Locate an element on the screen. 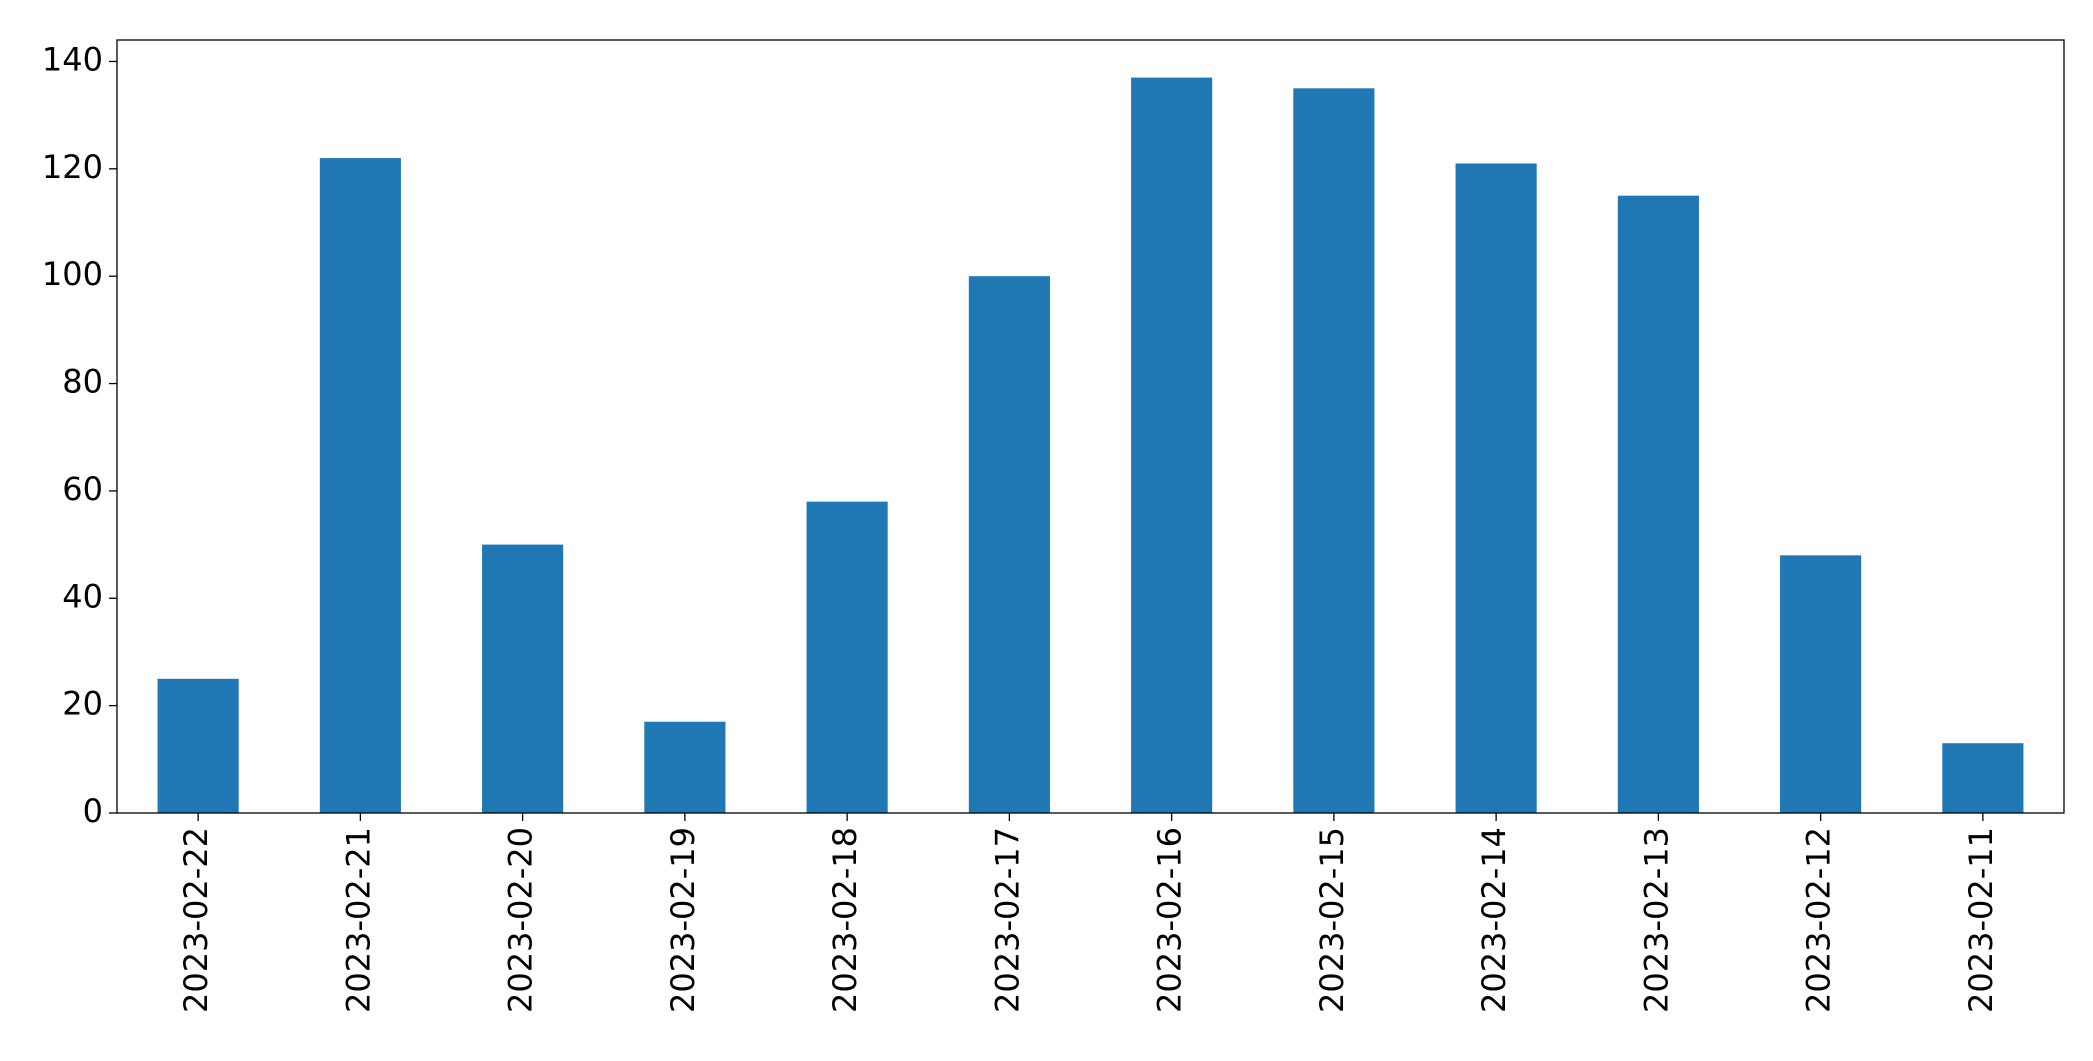 This screenshot has width=2093, height=1061. y-tick-label: 40 is located at coordinates (82, 596).